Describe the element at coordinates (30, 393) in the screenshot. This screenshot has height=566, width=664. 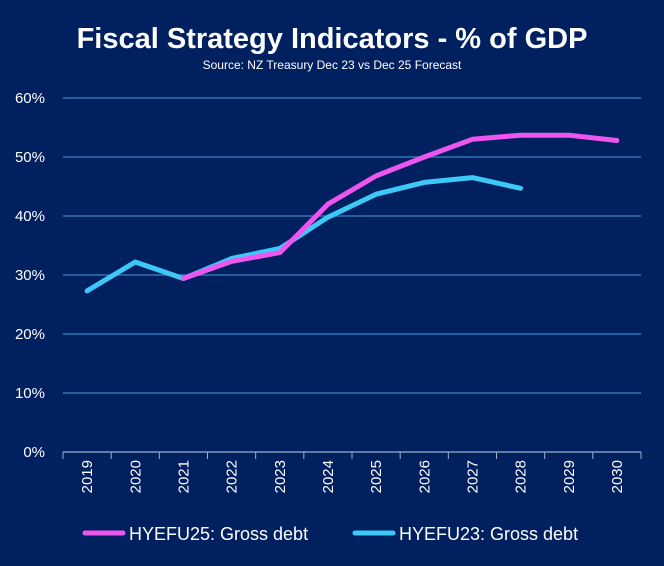
I see `y-tick-label: 10%` at that location.